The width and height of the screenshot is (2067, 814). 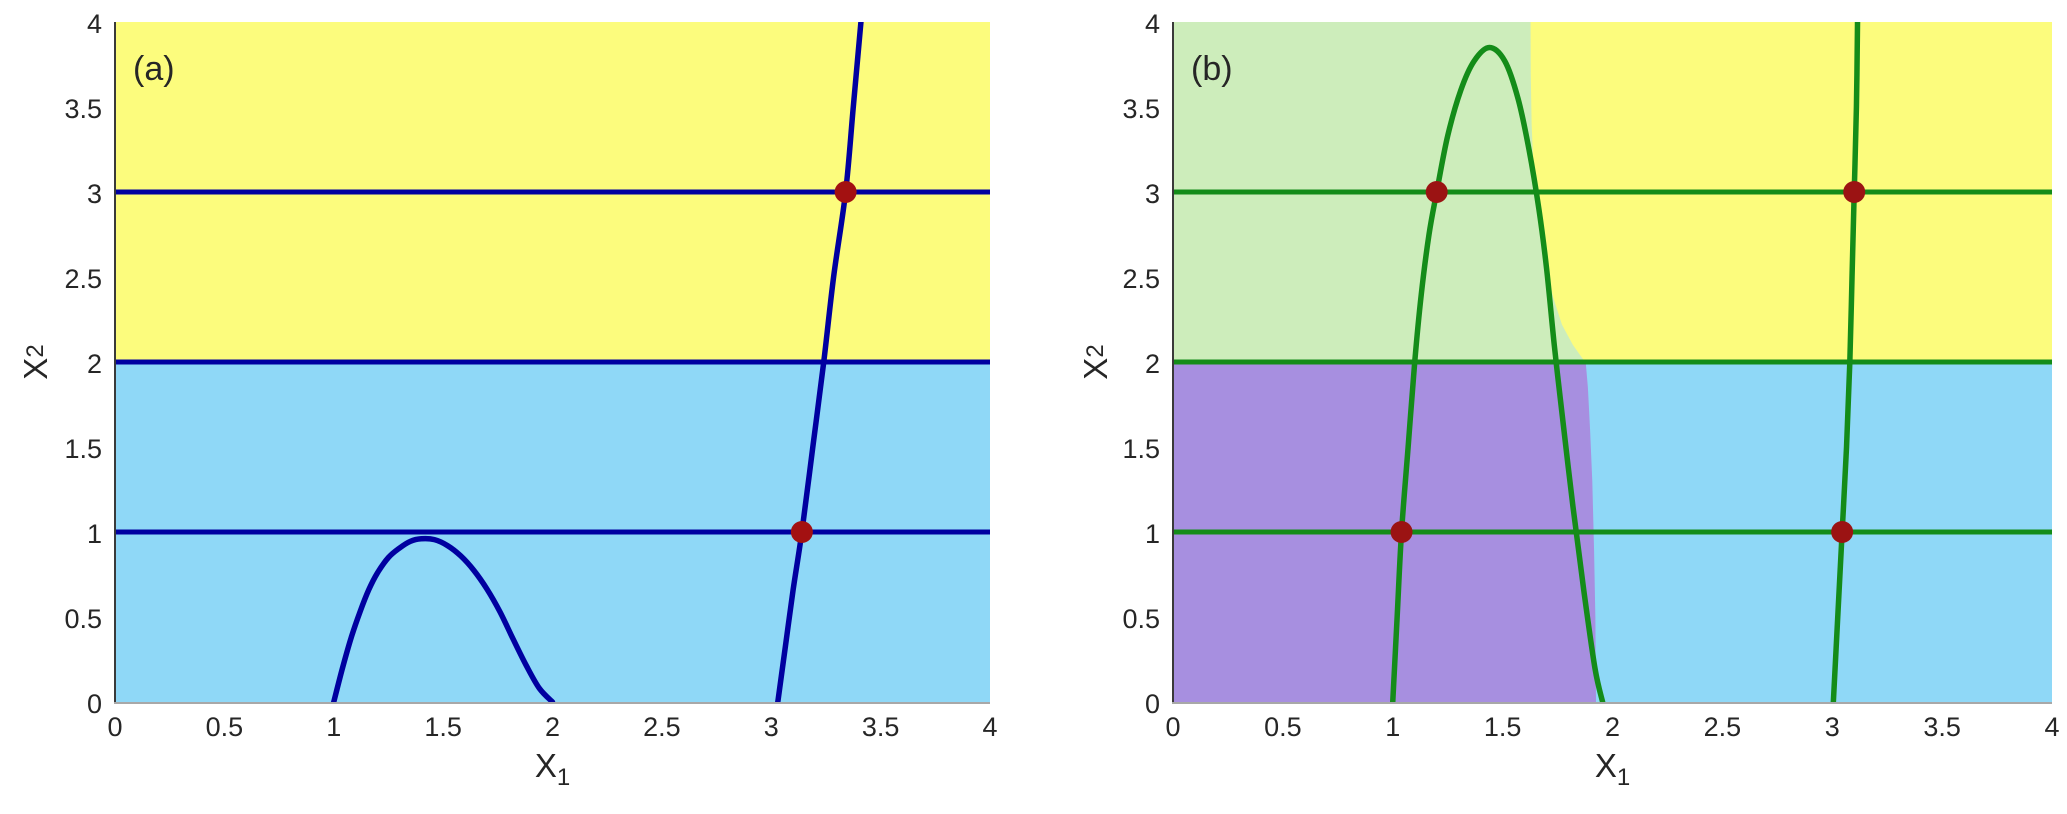 What do you see at coordinates (1212, 69) in the screenshot?
I see `panel-label: (b)` at bounding box center [1212, 69].